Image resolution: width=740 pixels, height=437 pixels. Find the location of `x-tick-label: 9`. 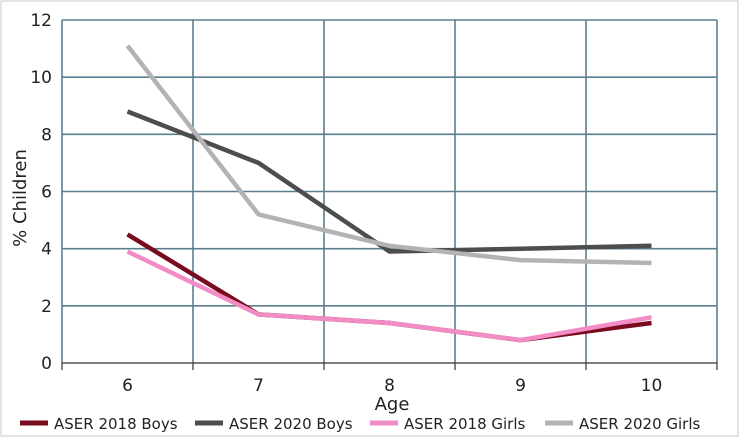

x-tick-label: 9 is located at coordinates (520, 386).